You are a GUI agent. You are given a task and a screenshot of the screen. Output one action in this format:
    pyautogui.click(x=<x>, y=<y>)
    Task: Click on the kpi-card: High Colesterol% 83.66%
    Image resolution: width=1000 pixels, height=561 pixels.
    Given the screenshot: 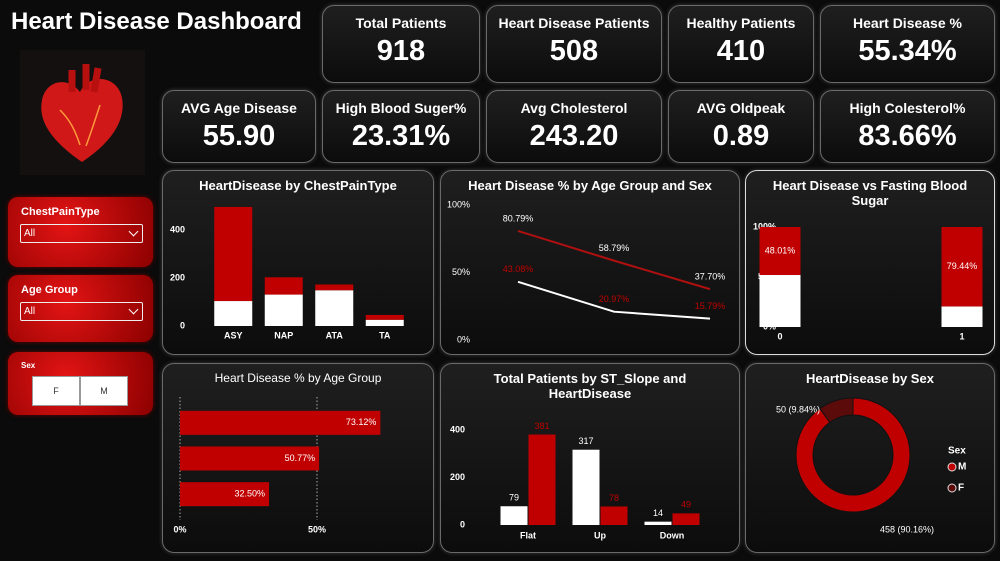 What is the action you would take?
    pyautogui.click(x=907, y=126)
    